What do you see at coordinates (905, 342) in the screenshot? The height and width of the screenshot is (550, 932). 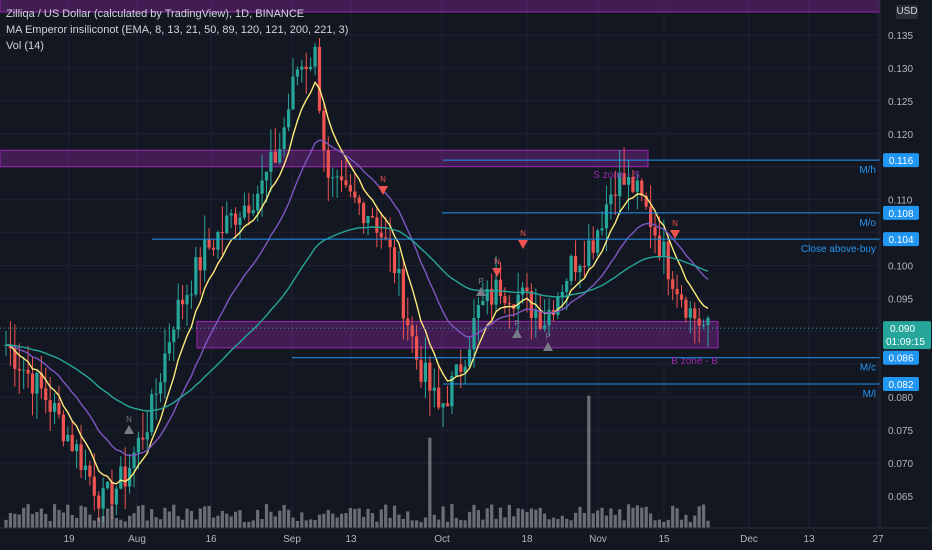 I see `current-price-countdown: 01:09:15` at bounding box center [905, 342].